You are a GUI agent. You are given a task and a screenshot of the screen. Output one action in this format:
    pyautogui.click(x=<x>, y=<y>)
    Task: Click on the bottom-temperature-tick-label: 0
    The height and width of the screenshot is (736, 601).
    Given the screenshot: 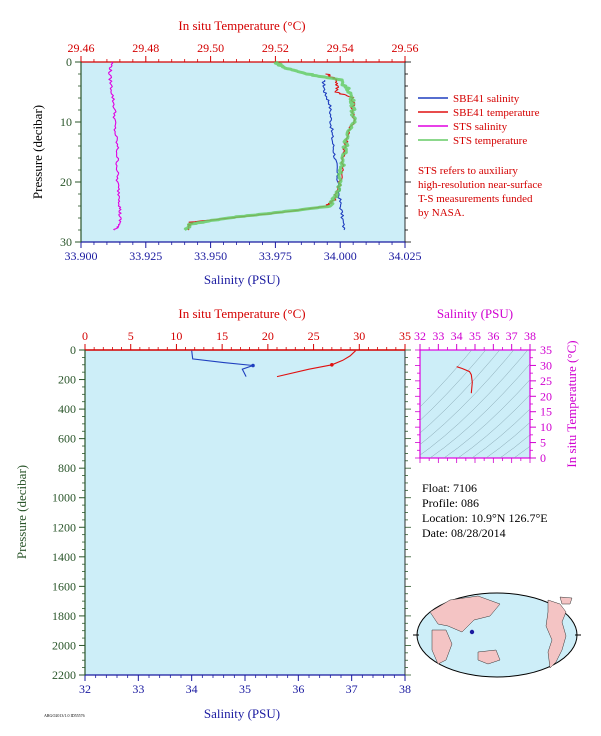 What is the action you would take?
    pyautogui.click(x=85, y=336)
    